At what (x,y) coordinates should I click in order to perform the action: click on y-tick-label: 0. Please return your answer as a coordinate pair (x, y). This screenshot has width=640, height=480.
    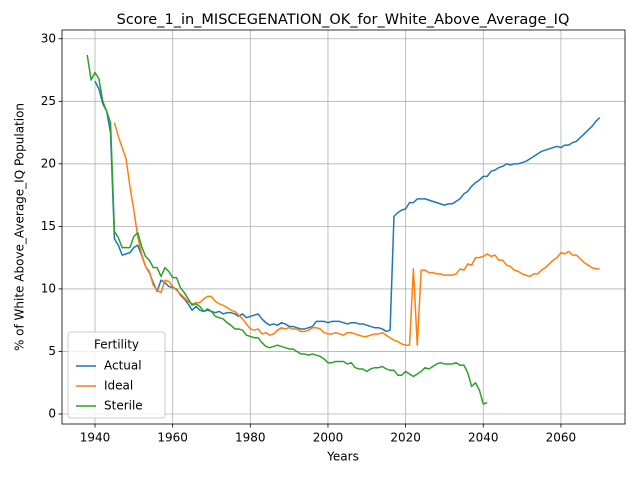
    Looking at the image, I should click on (52, 413).